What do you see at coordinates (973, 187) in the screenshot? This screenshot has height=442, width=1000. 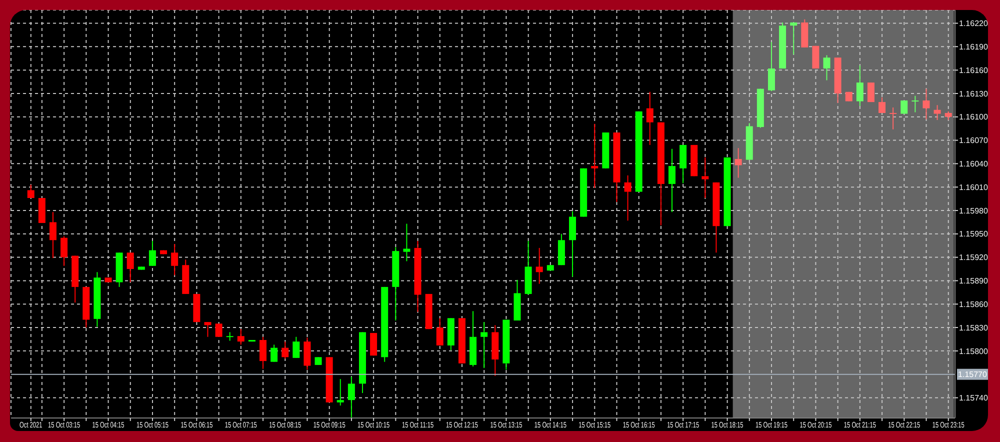 I see `y-tick-label: 1.16010` at bounding box center [973, 187].